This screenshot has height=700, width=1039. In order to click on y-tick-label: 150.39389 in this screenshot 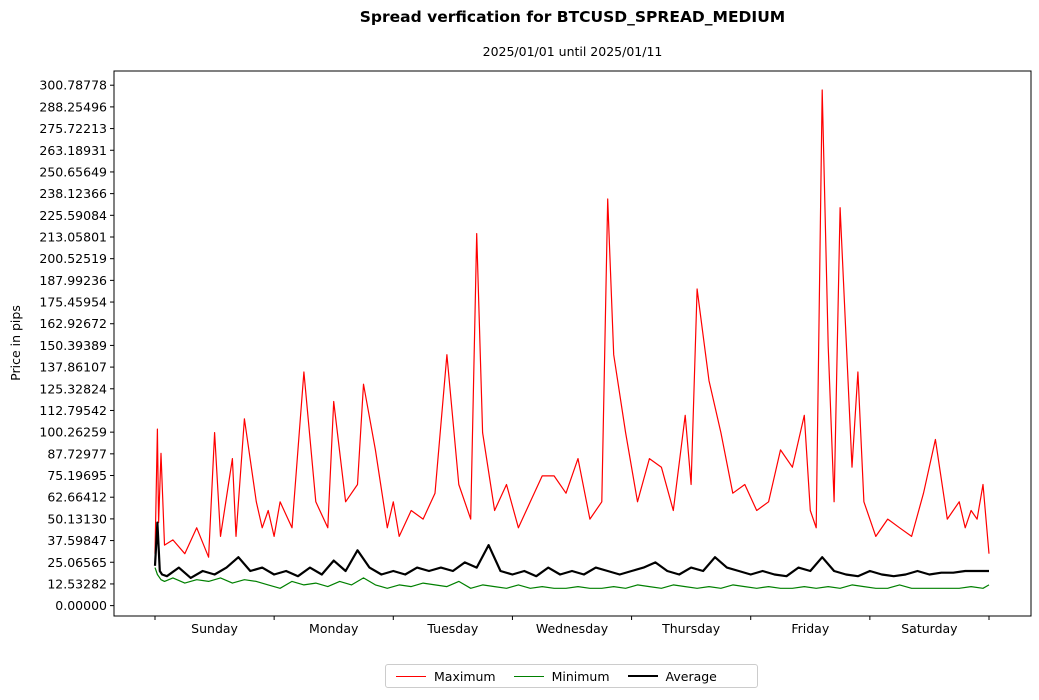, I will do `click(73, 345)`.